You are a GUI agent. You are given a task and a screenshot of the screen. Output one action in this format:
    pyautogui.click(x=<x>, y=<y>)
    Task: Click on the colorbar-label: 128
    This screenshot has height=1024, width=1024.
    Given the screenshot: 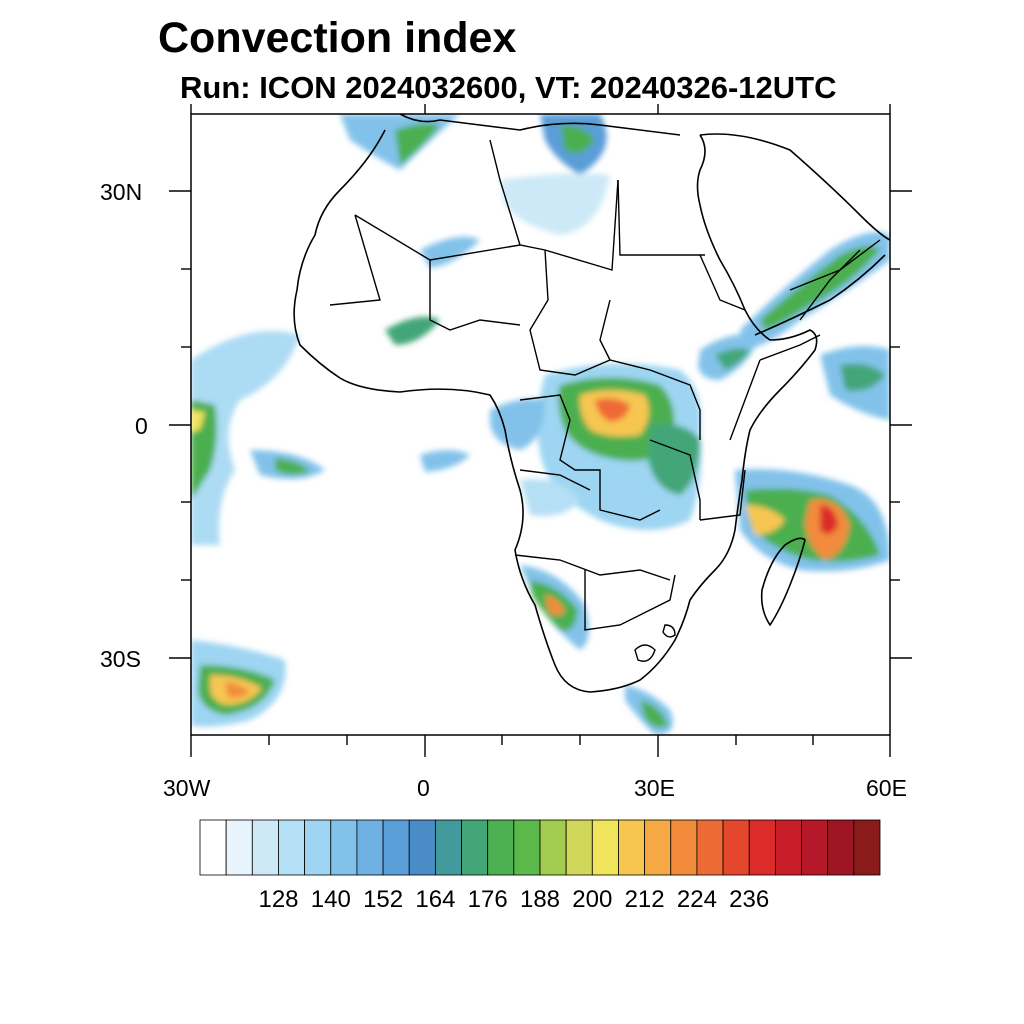 What is the action you would take?
    pyautogui.click(x=278, y=899)
    